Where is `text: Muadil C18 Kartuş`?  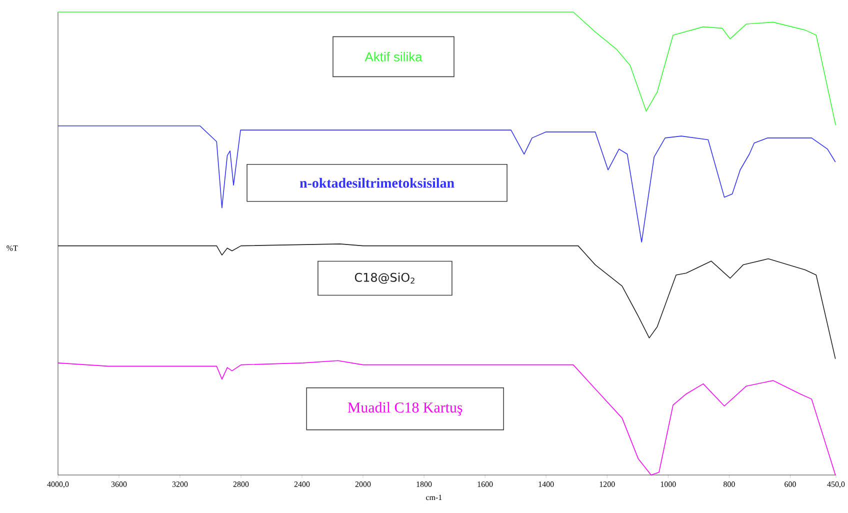
text: Muadil C18 Kartuş is located at coordinates (405, 409).